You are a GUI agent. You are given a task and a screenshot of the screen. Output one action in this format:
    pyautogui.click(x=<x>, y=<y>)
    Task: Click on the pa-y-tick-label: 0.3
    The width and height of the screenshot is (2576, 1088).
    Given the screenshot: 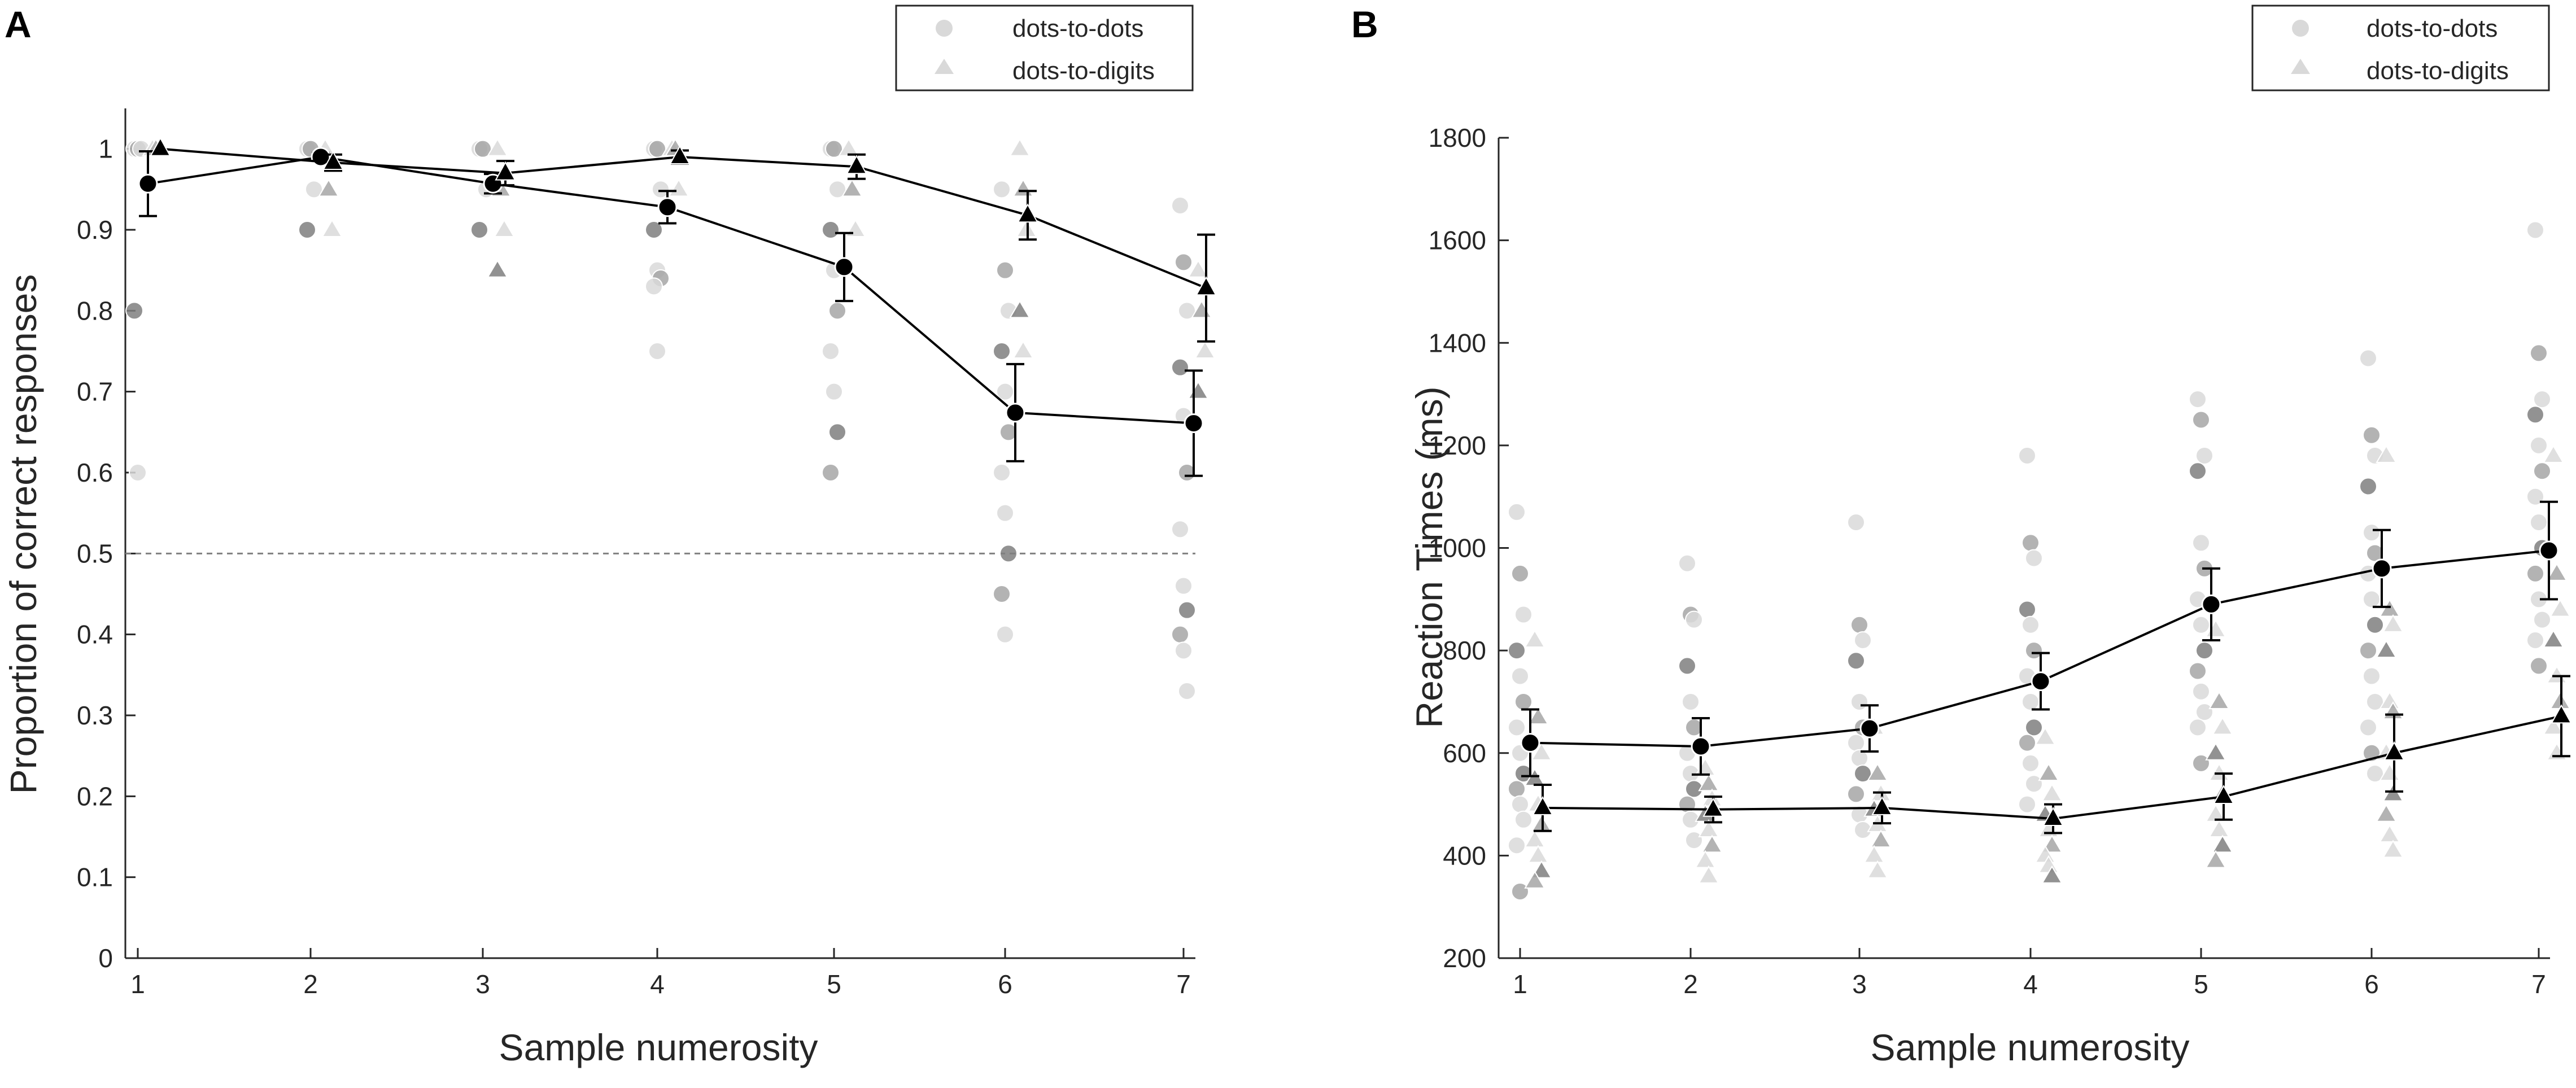 What is the action you would take?
    pyautogui.click(x=95, y=715)
    